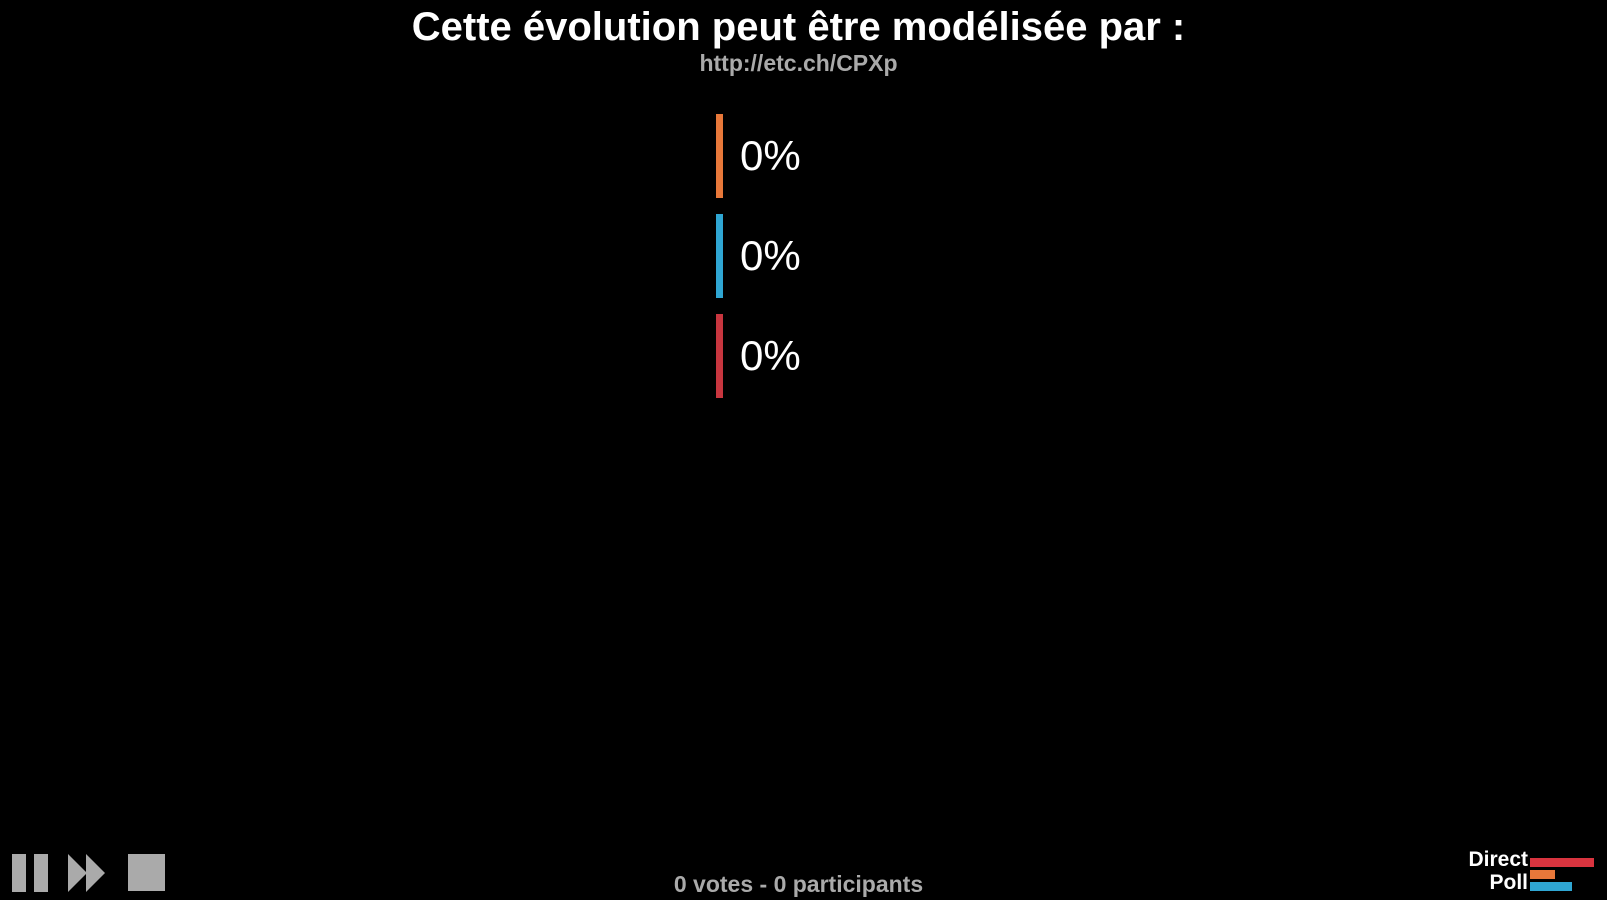 This screenshot has height=900, width=1607. I want to click on logo-stripe-red, so click(1562, 862).